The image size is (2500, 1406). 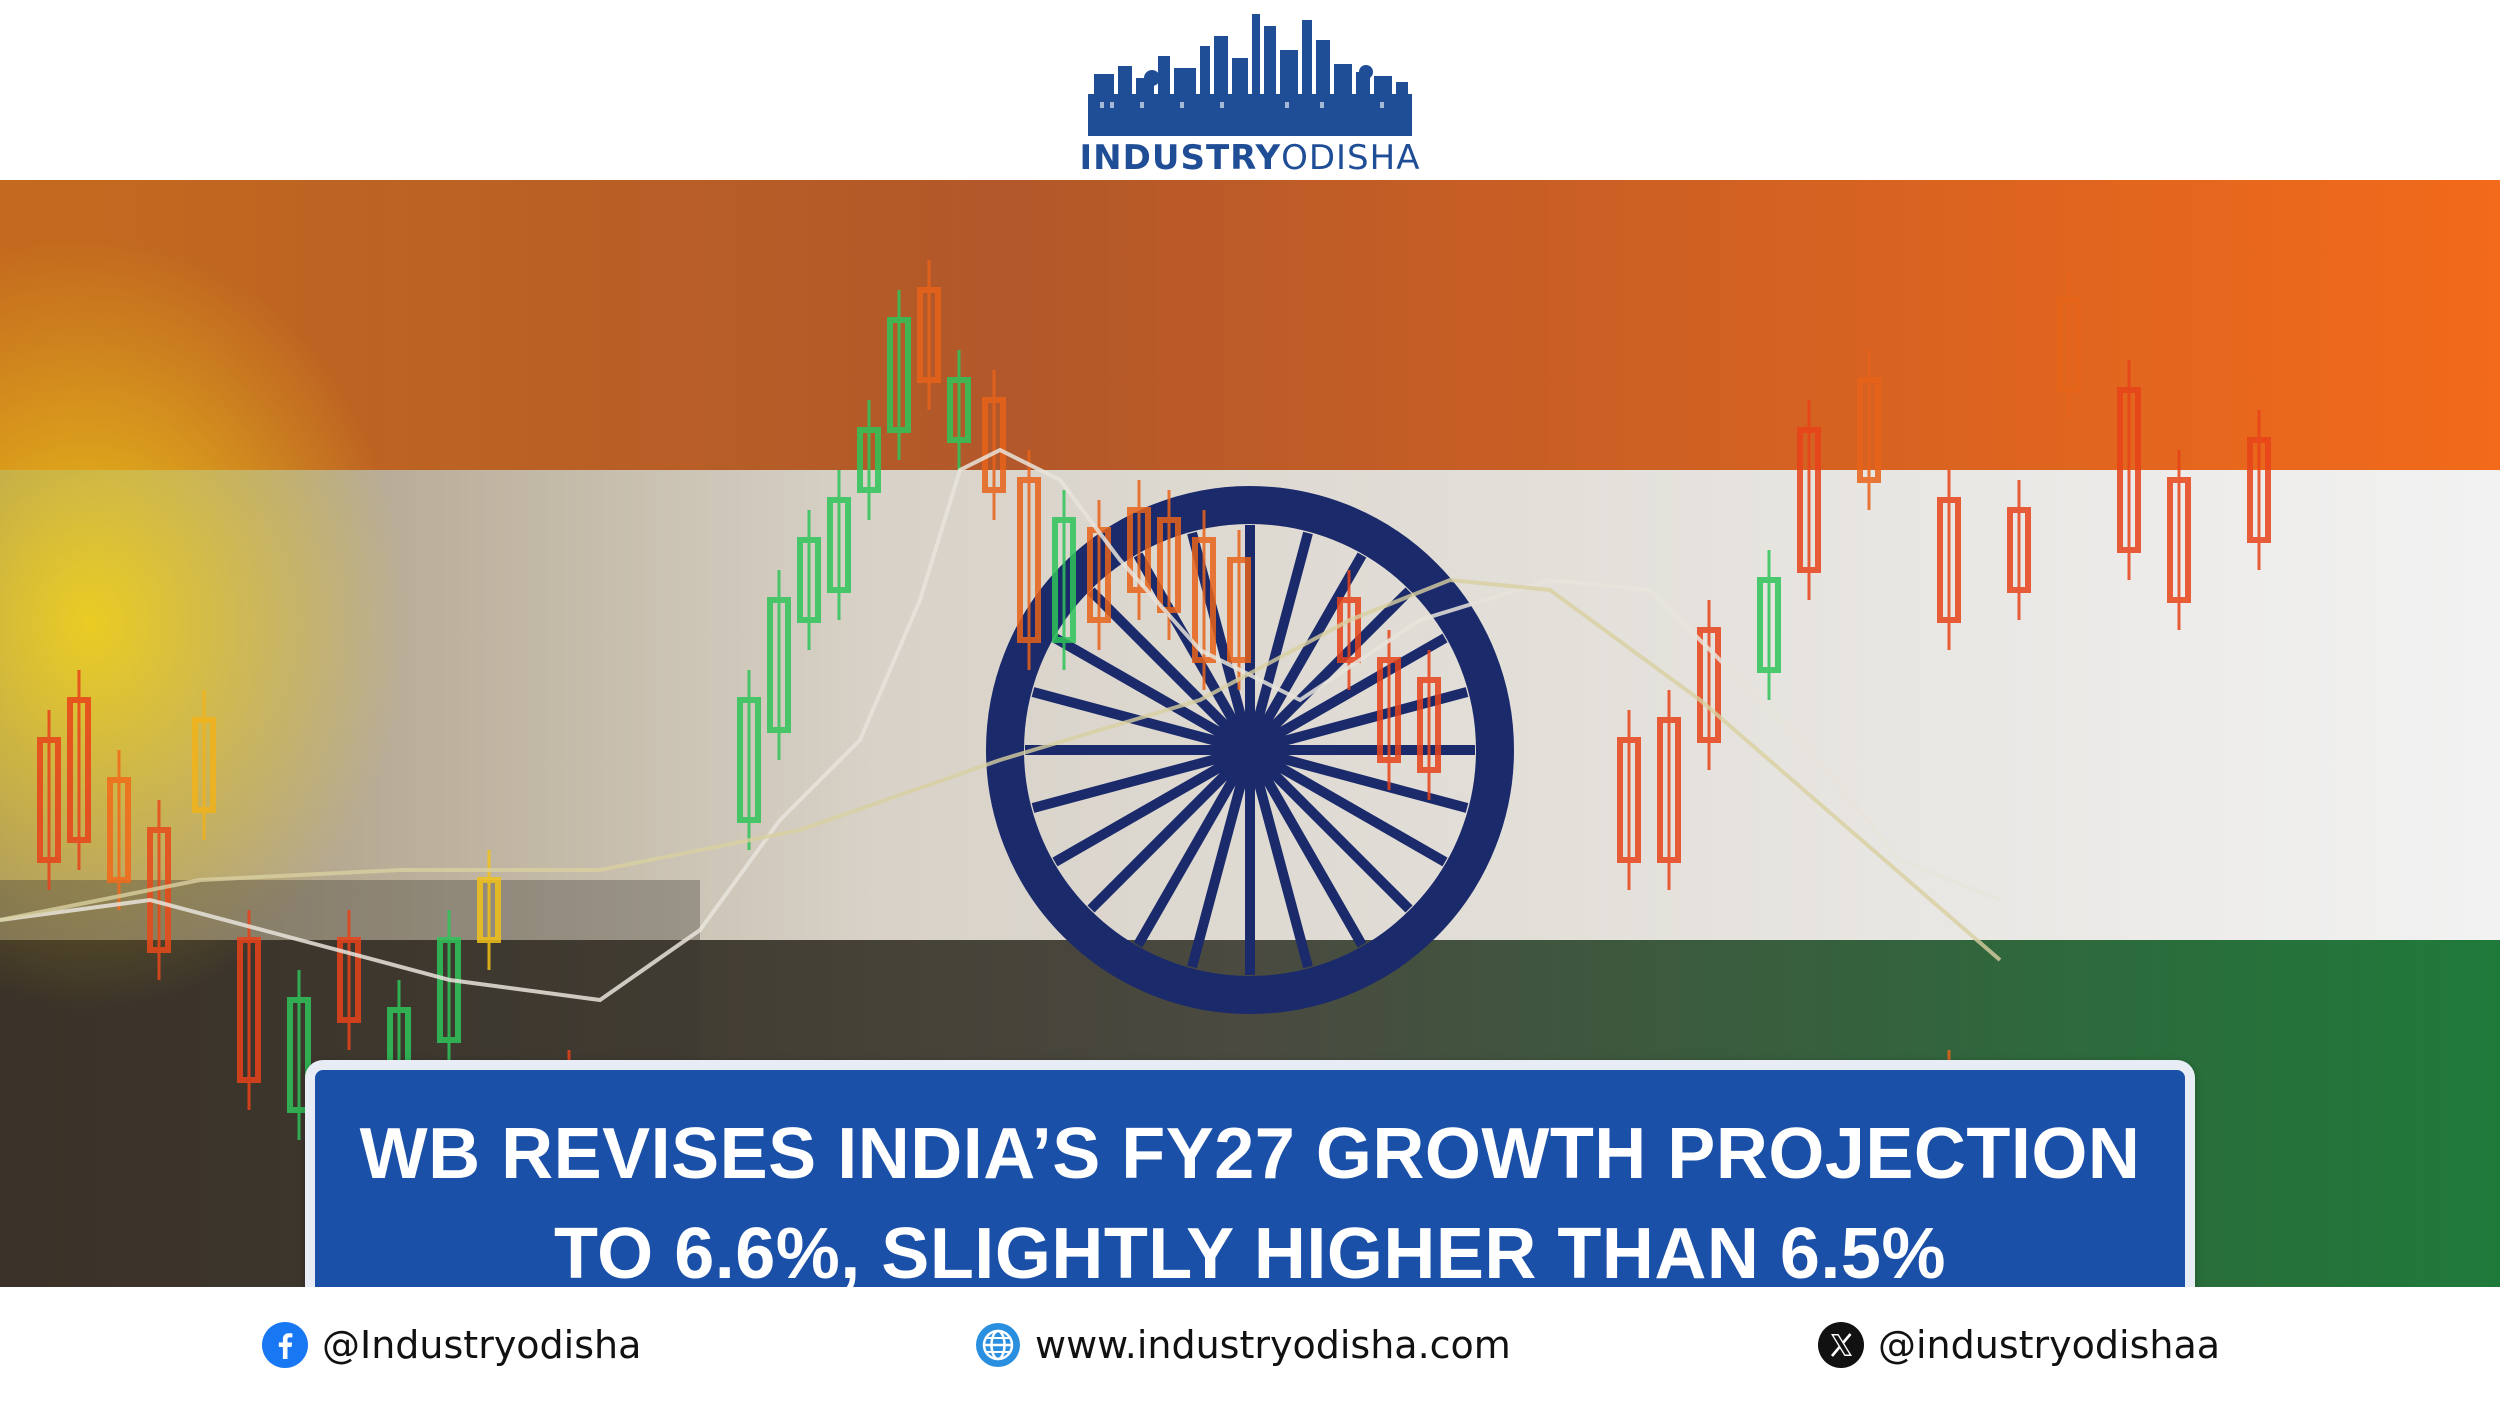 I want to click on logo-text-bold: INDUSTRY, so click(x=1180, y=158).